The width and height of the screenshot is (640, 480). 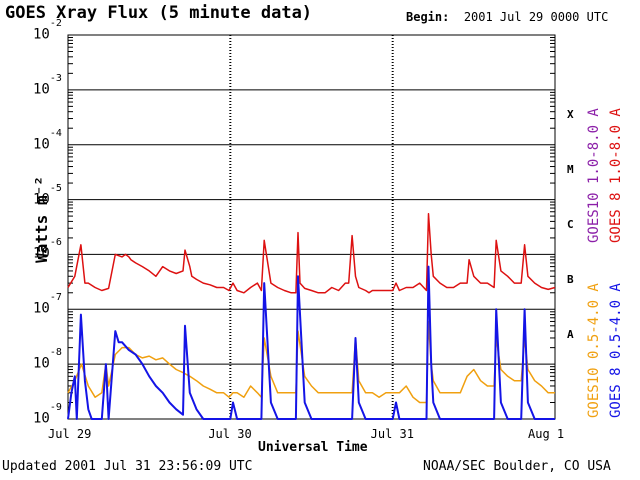 I want to click on y-tick-label: 10⁻⁶, so click(x=47, y=250).